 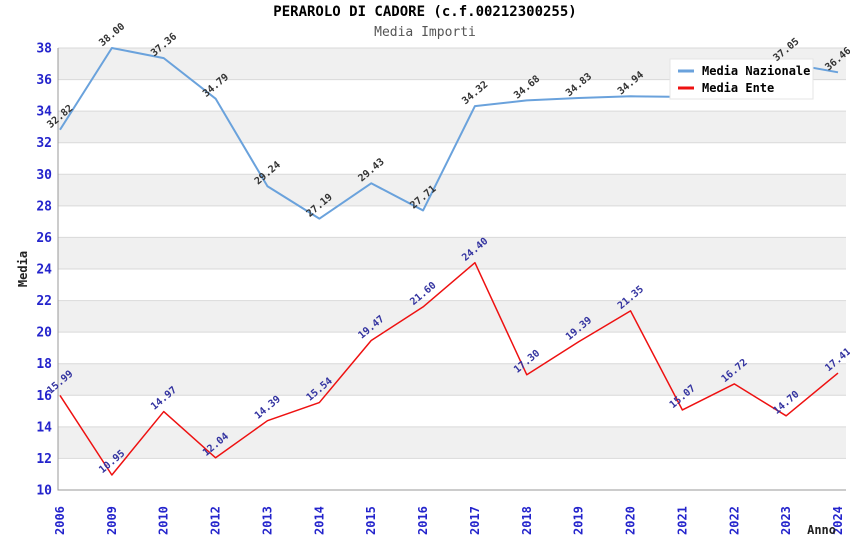 I want to click on x-axis-tick-label: 2006, so click(x=60, y=520).